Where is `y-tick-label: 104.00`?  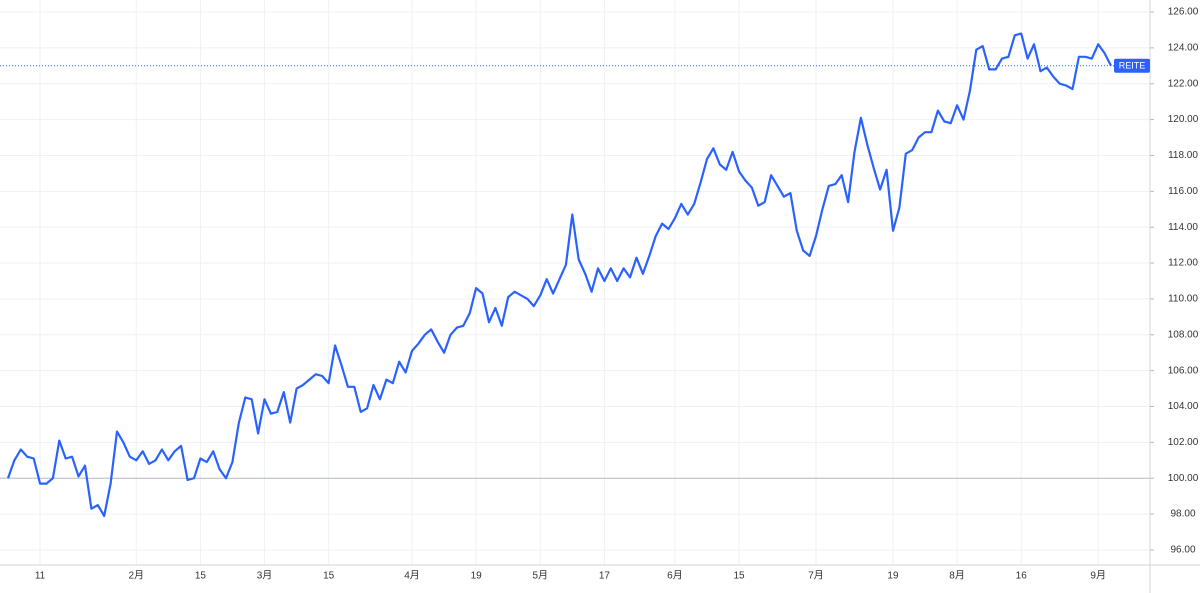 y-tick-label: 104.00 is located at coordinates (1183, 406).